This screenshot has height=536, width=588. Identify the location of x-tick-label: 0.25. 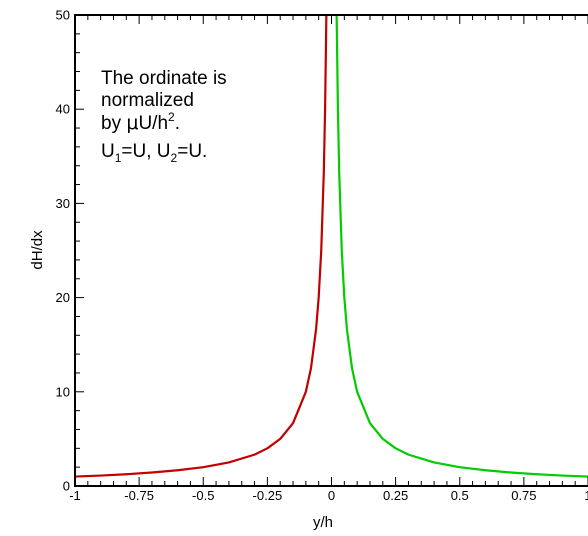
(395, 495).